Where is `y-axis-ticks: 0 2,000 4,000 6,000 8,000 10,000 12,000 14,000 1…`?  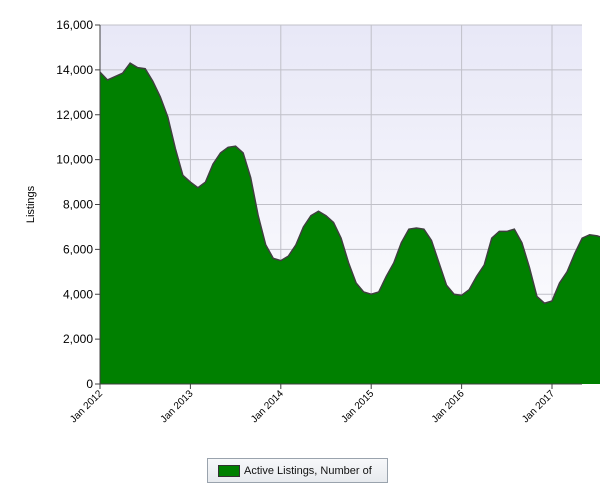 y-axis-ticks: 0 2,000 4,000 6,000 8,000 10,000 12,000 14,000 1… is located at coordinates (78, 204).